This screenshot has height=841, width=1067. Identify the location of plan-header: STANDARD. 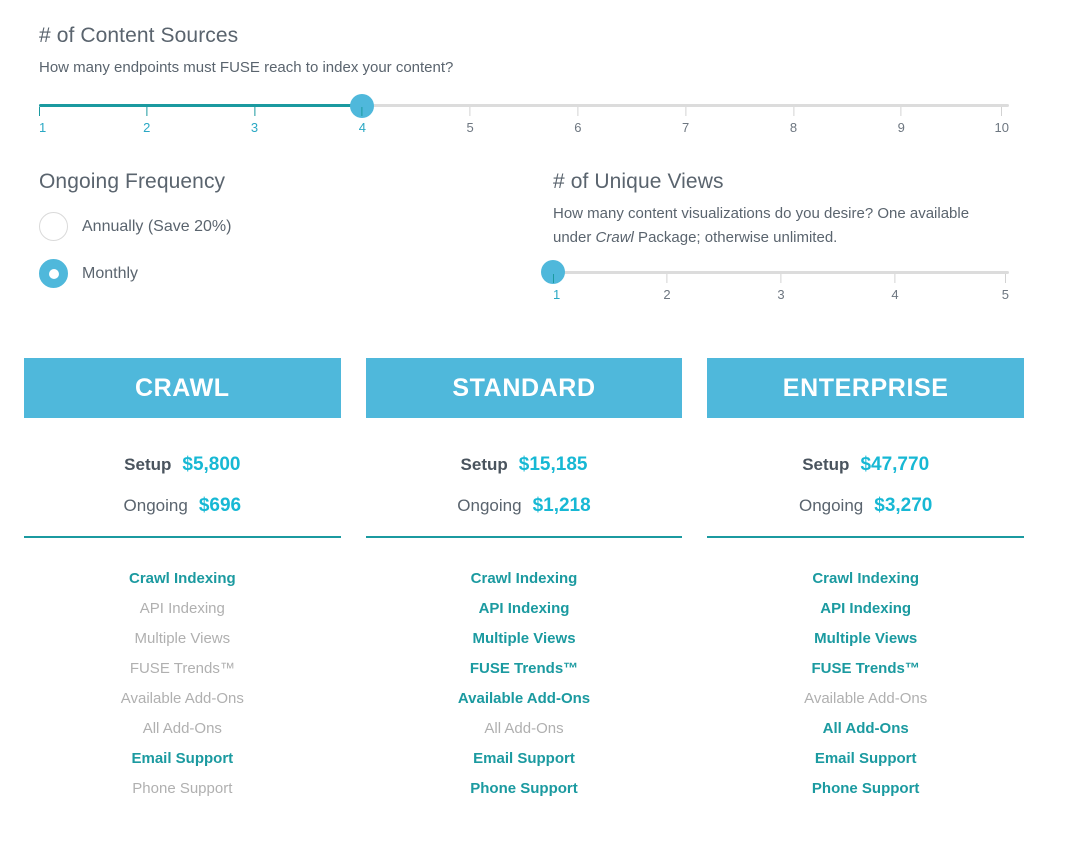
(524, 388).